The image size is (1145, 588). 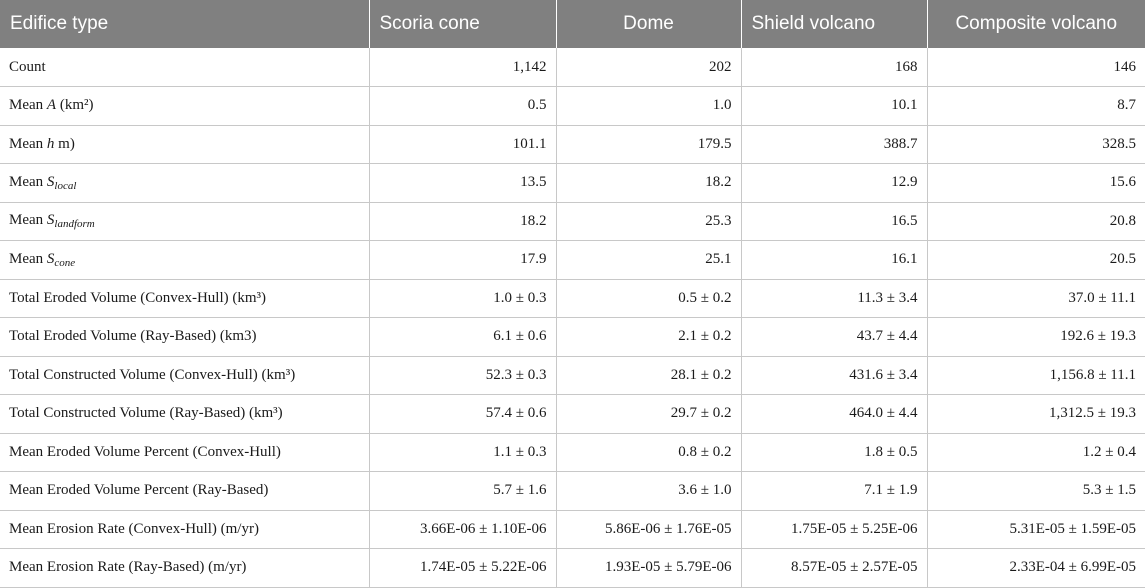 I want to click on table-cell: 2.1 ± 0.2, so click(x=649, y=337).